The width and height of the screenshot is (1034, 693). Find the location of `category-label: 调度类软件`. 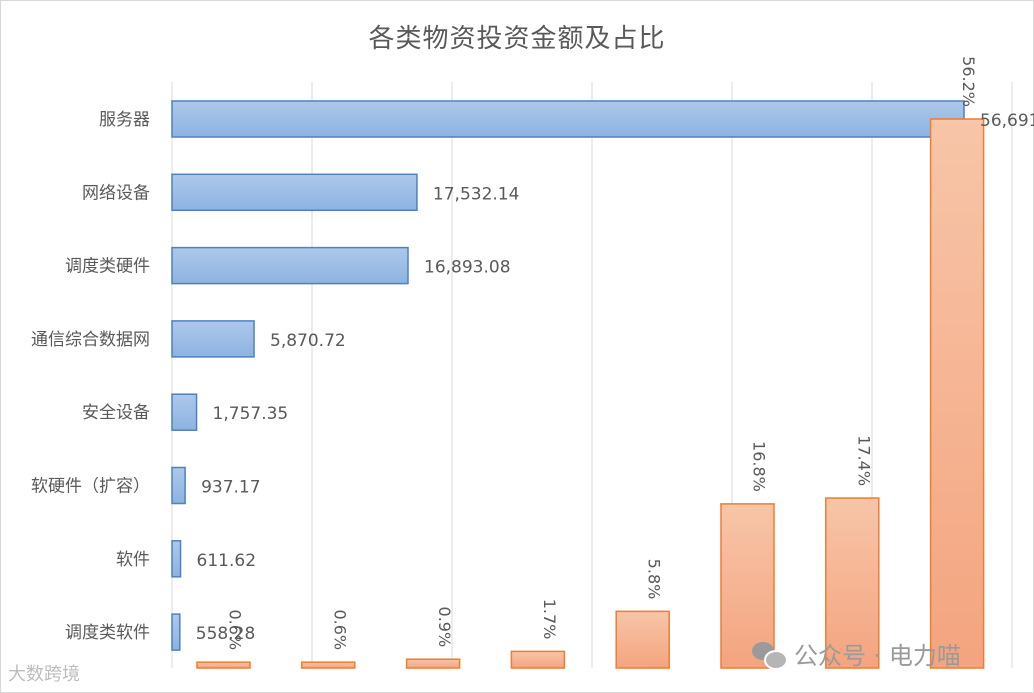

category-label: 调度类软件 is located at coordinates (107, 633).